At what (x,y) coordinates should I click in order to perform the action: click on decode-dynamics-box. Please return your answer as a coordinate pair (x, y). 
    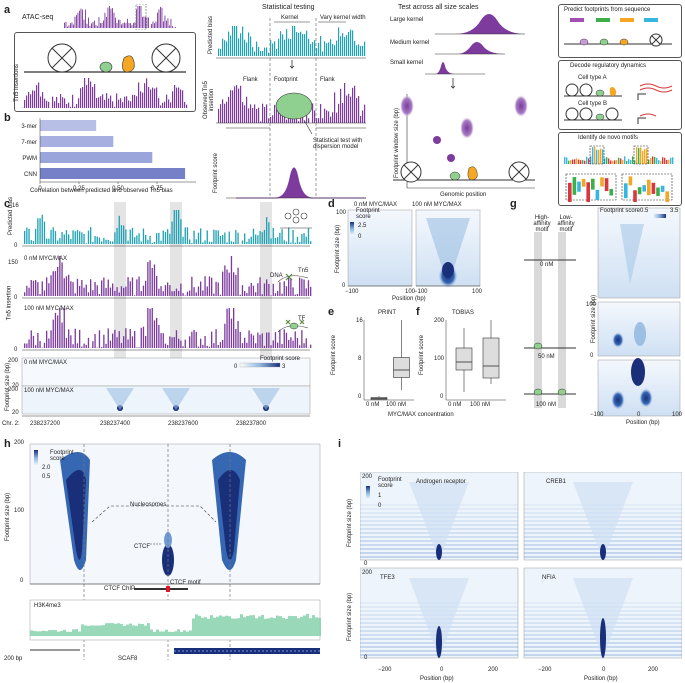
    Looking at the image, I should click on (620, 95).